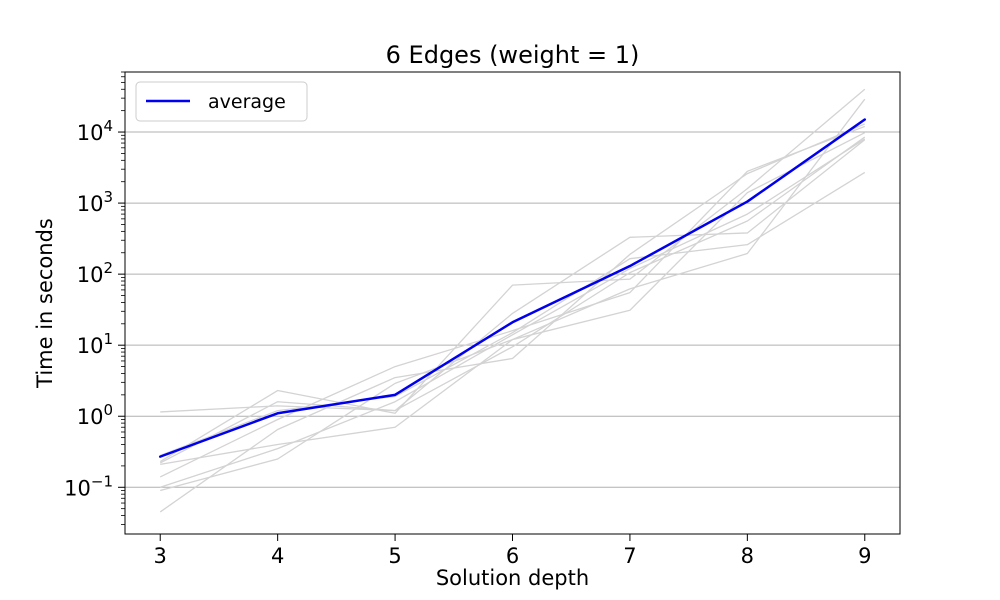  Describe the element at coordinates (747, 556) in the screenshot. I see `x-tick-label-5: 8` at that location.